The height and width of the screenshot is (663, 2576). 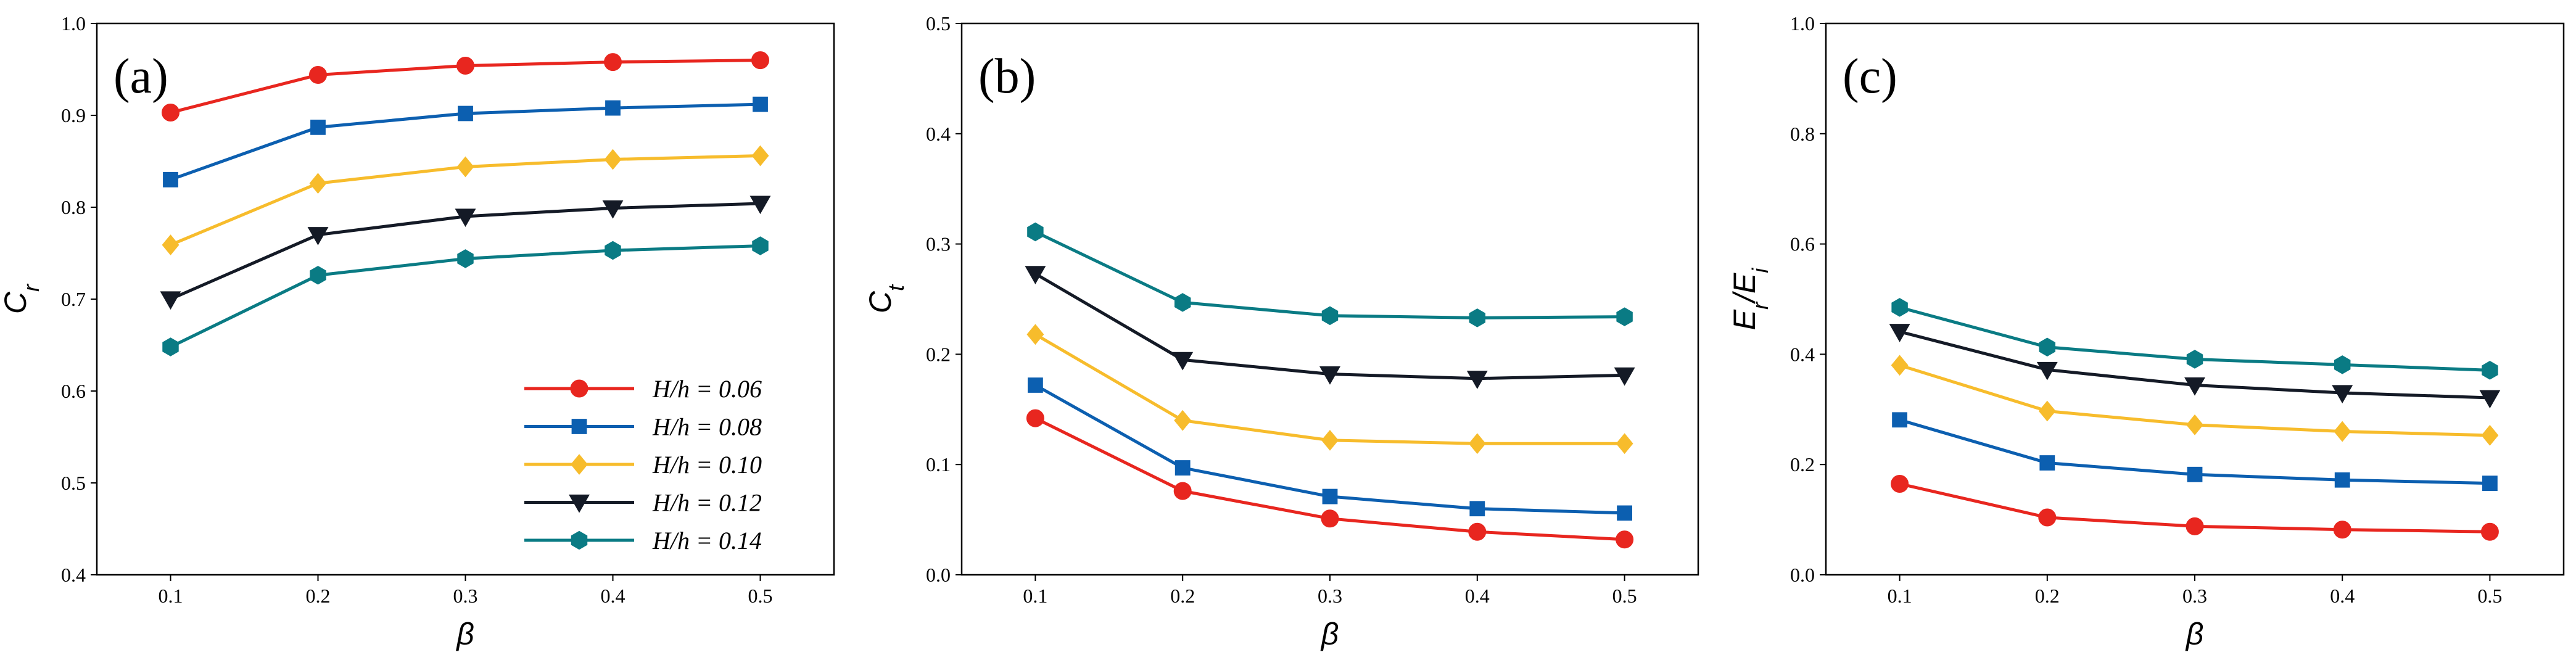 I want to click on panel-label: (b), so click(x=1007, y=76).